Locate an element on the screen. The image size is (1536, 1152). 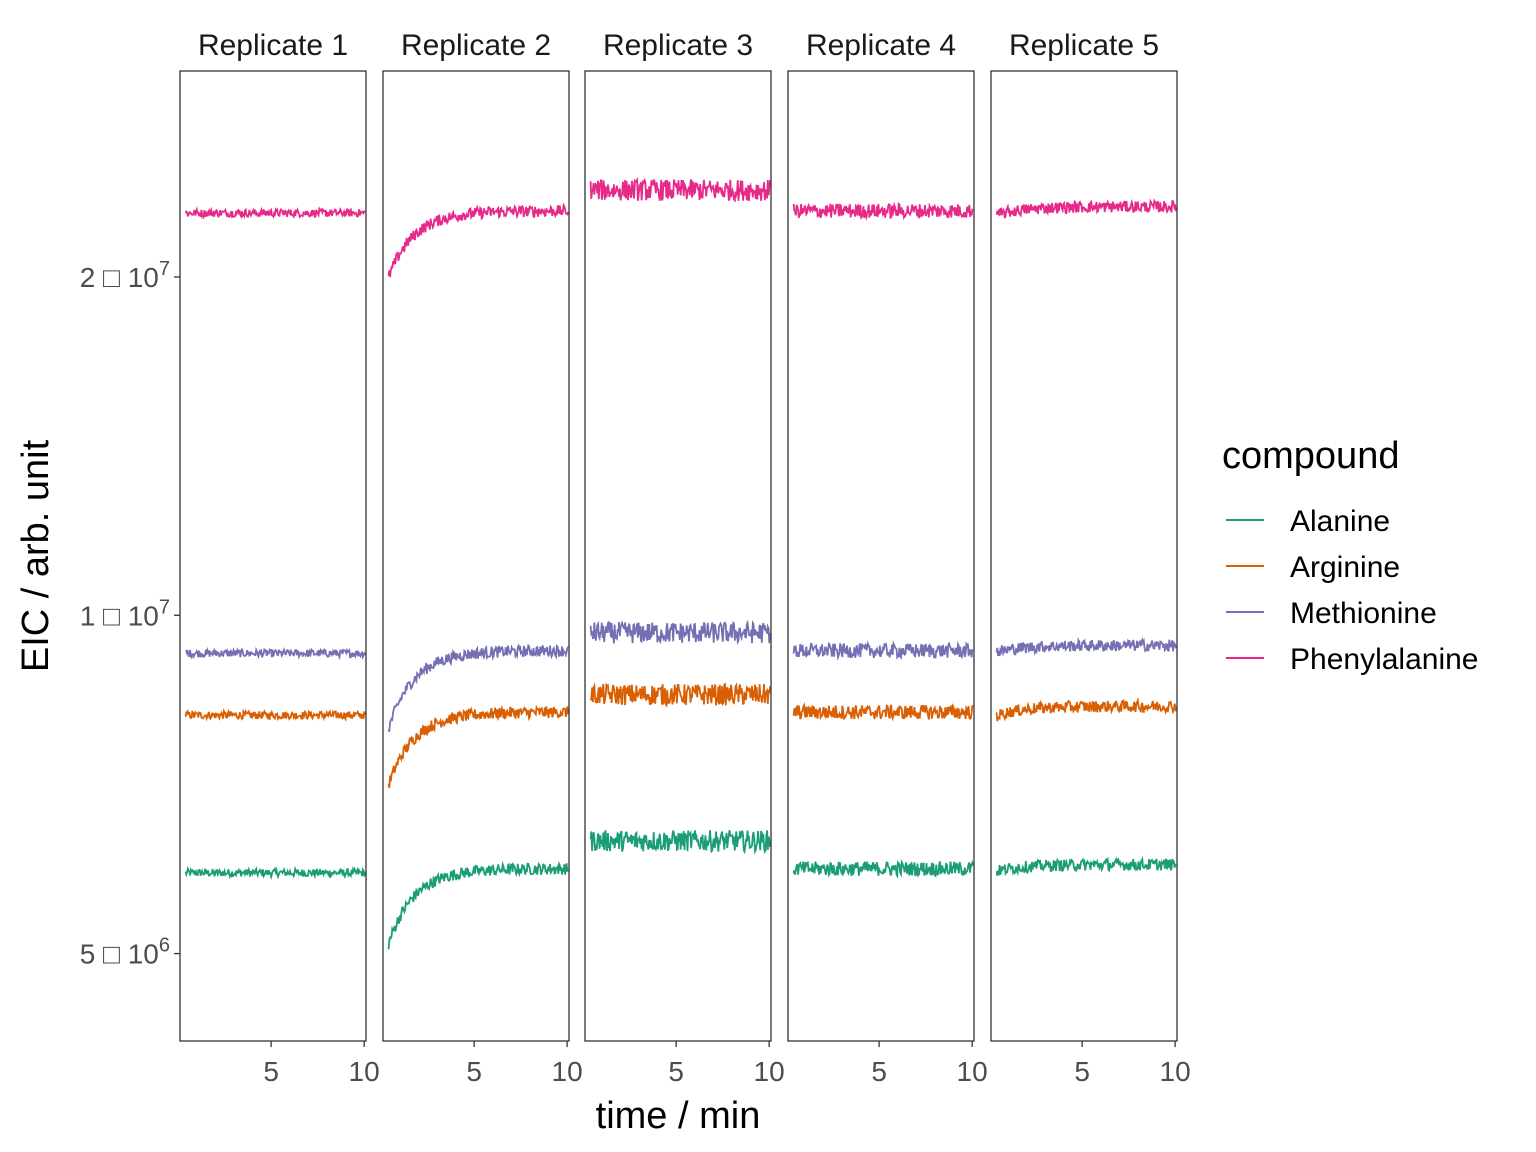
legend-item-methionine: Methionine is located at coordinates (1331, 613).